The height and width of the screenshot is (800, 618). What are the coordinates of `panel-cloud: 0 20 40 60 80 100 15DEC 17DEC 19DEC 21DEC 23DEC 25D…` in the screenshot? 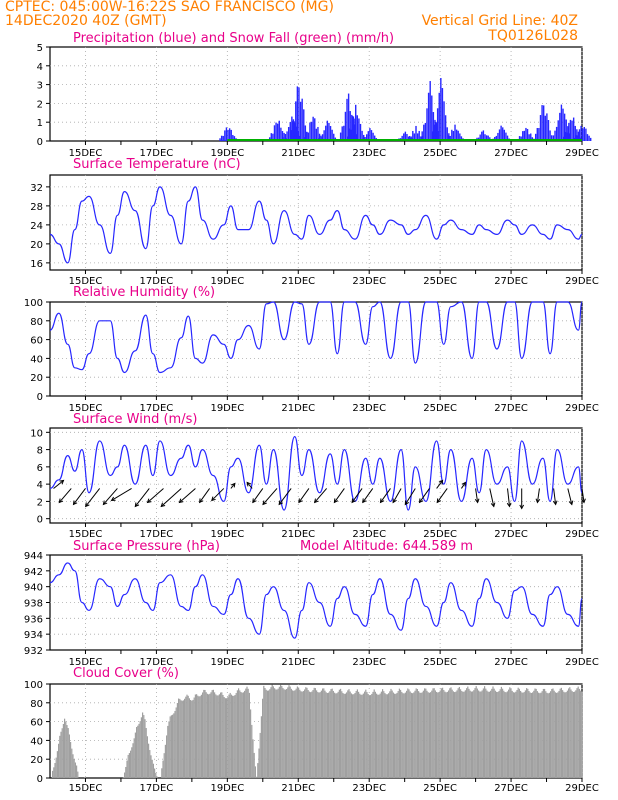 It's located at (311, 730).